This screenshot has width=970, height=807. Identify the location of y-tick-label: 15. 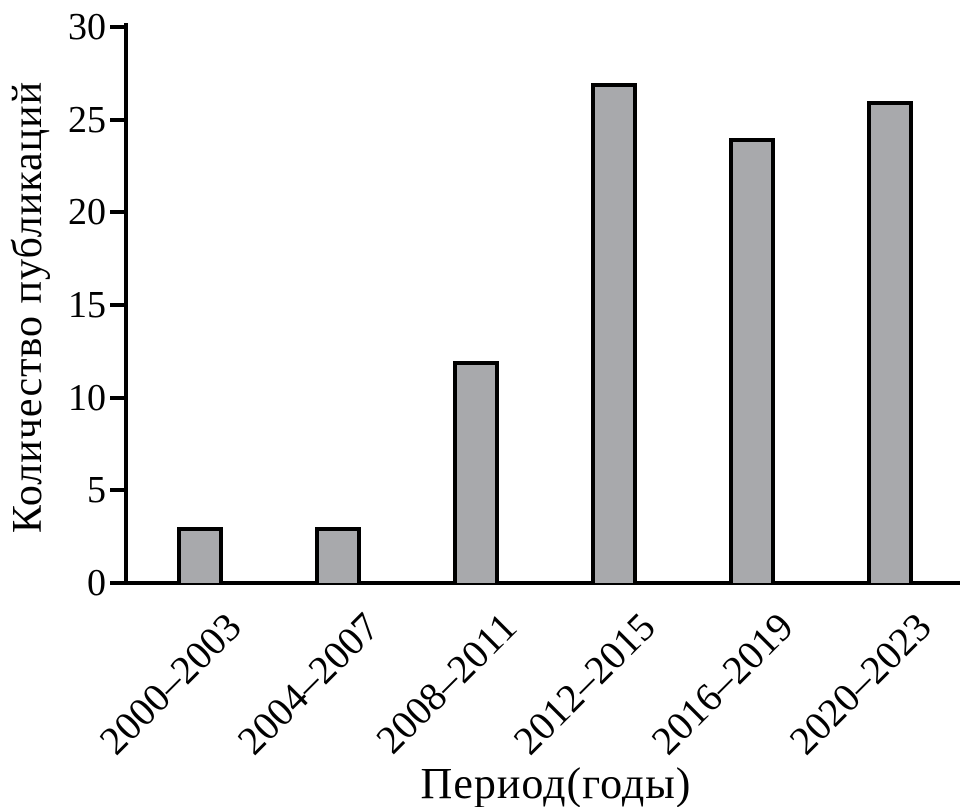
(87, 305).